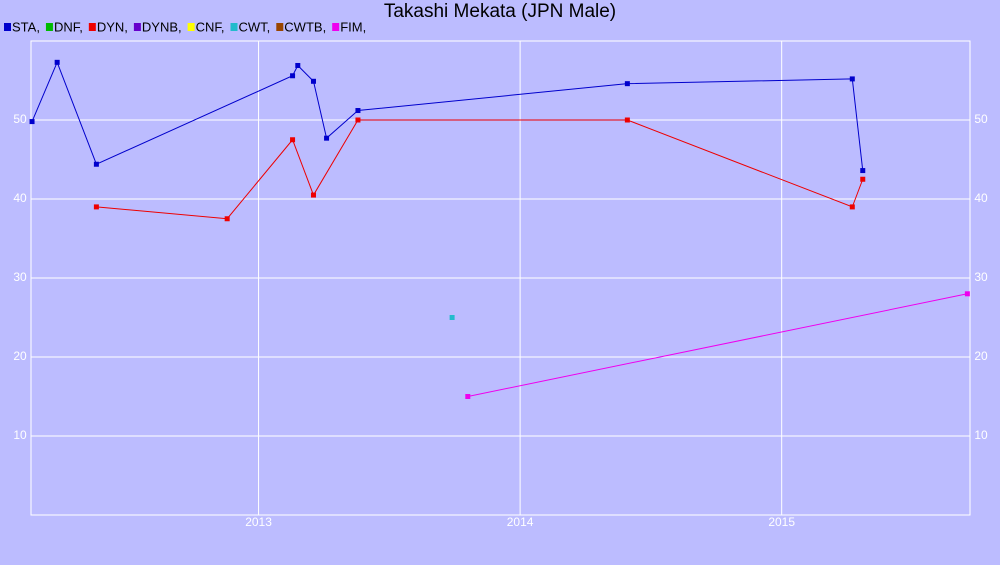 This screenshot has width=1000, height=565. Describe the element at coordinates (162, 26) in the screenshot. I see `legend-label: DYNB,` at that location.